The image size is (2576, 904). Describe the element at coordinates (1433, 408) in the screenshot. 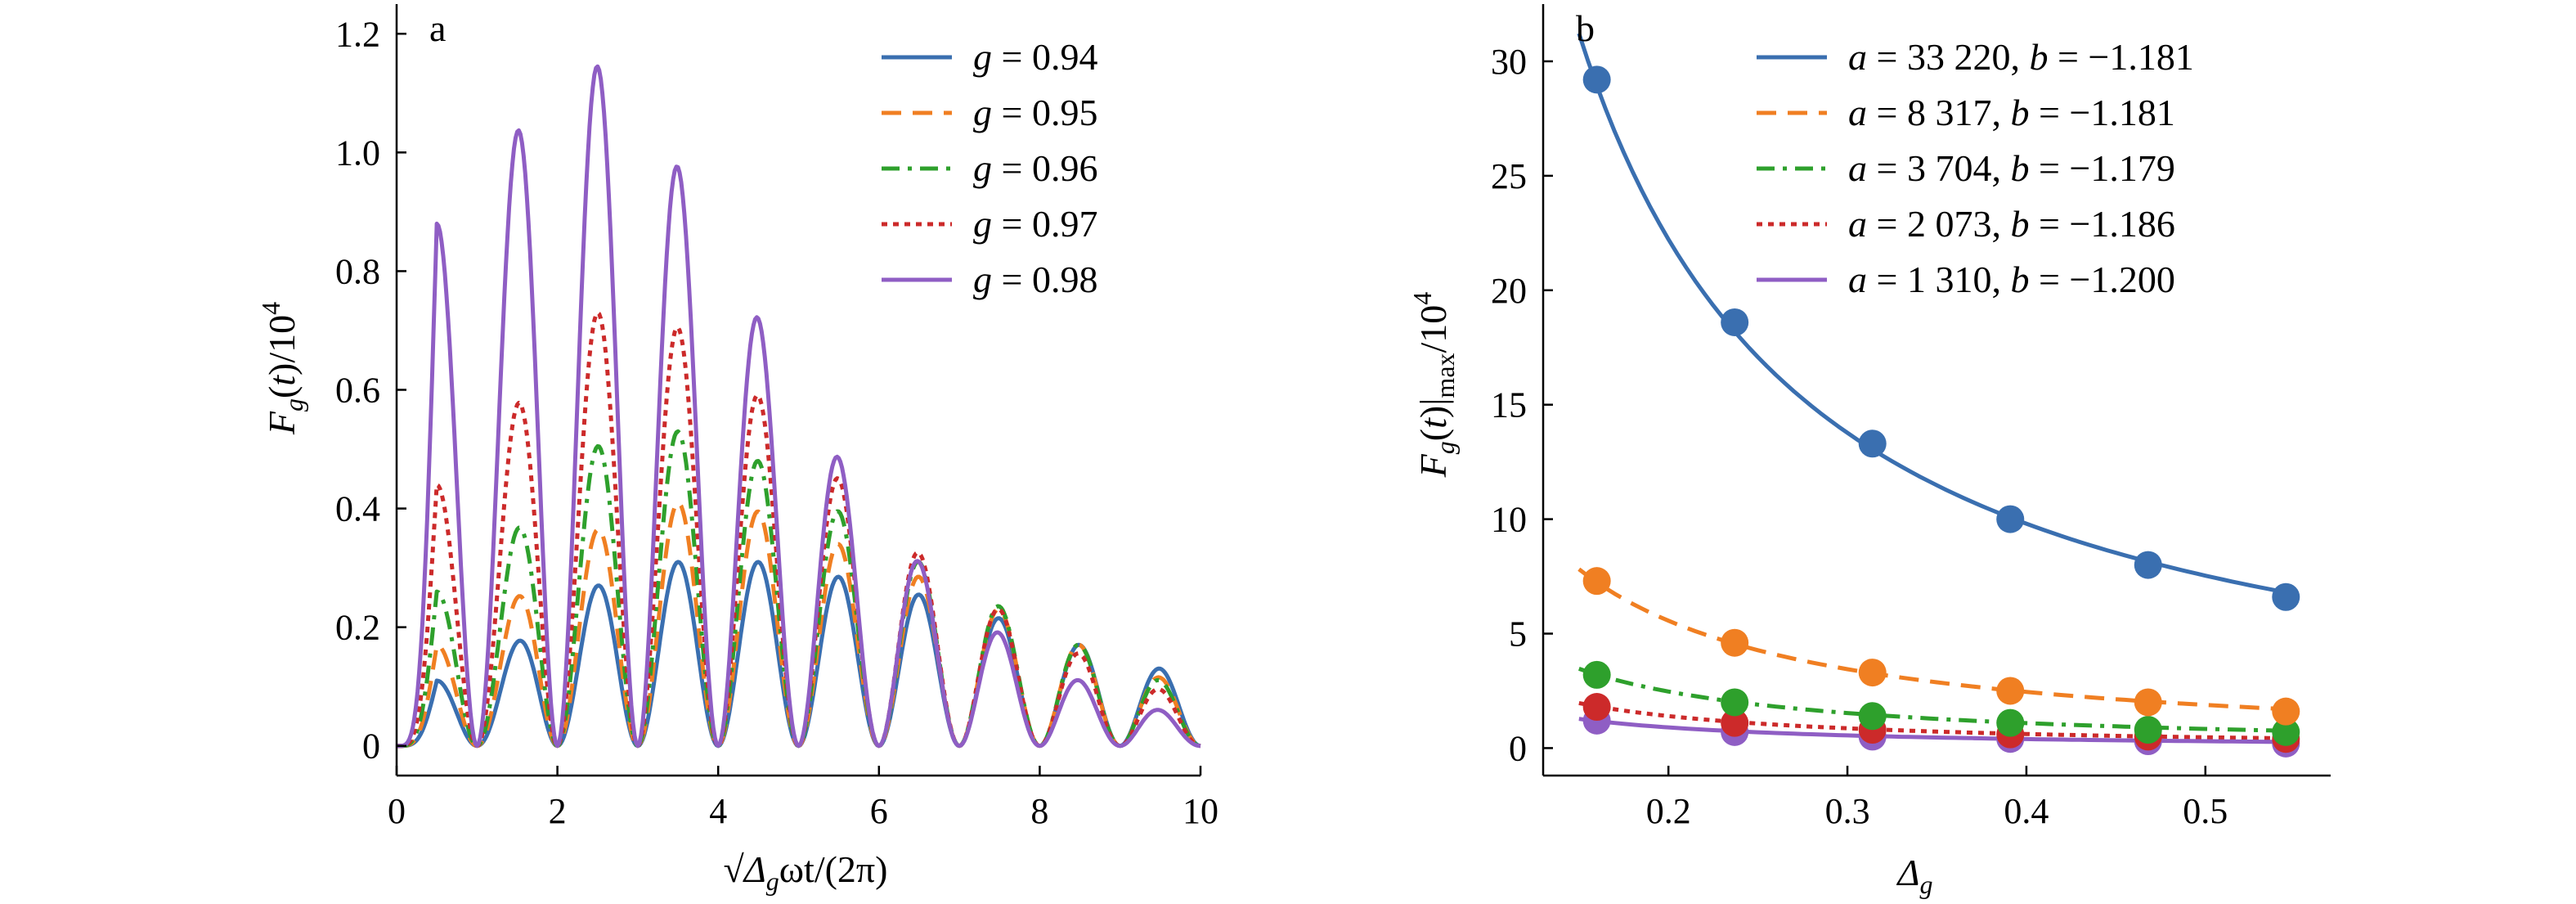

I see `y-label-bar: )|` at that location.